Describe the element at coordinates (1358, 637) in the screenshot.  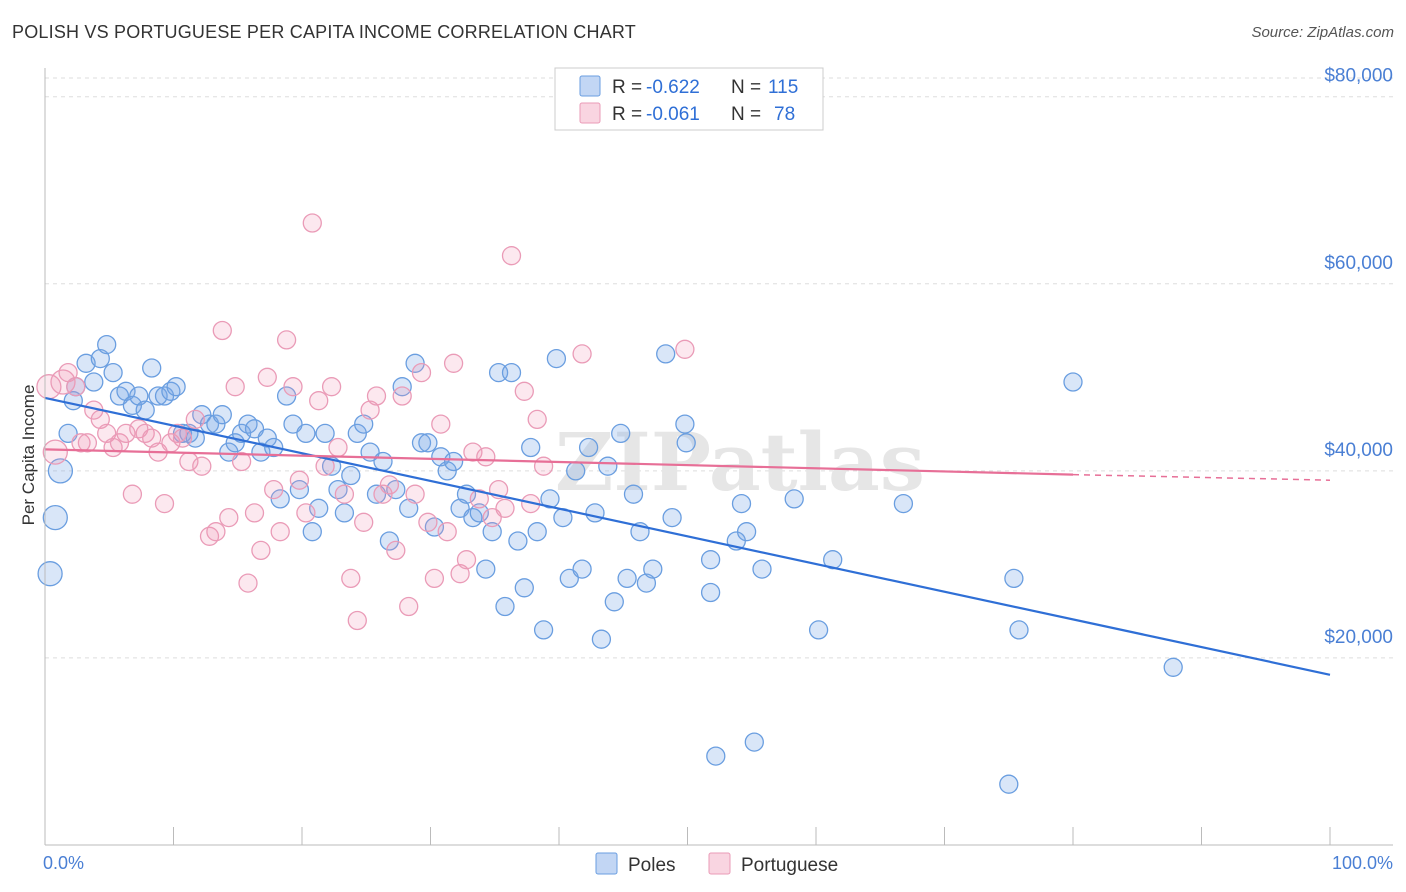
I see `y-tick-label: $20,000` at that location.